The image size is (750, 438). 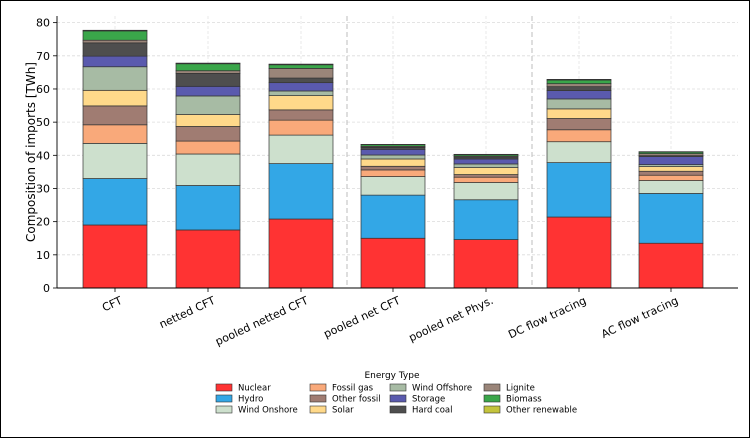 What do you see at coordinates (451, 319) in the screenshot?
I see `x-tick-label: pooled net Phys.` at bounding box center [451, 319].